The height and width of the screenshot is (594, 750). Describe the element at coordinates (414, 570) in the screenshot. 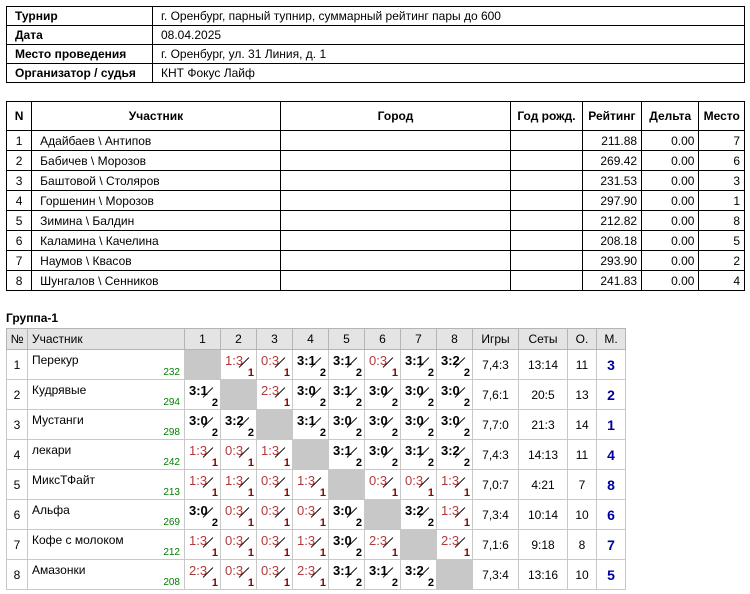

I see `match-score: 3:2` at that location.